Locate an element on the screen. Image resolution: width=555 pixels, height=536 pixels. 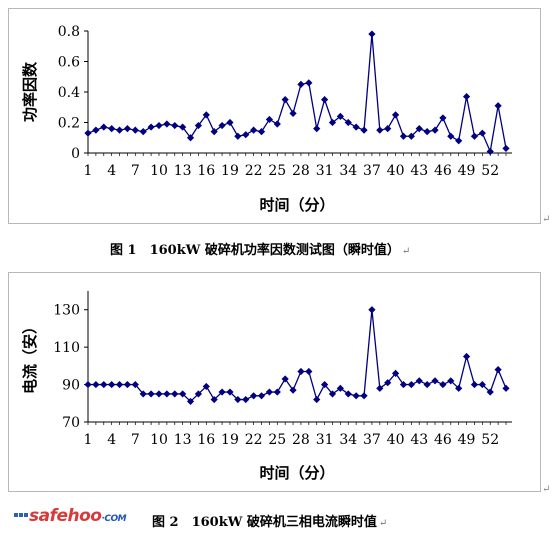
y-tick-label: 0.6 is located at coordinates (69, 63).